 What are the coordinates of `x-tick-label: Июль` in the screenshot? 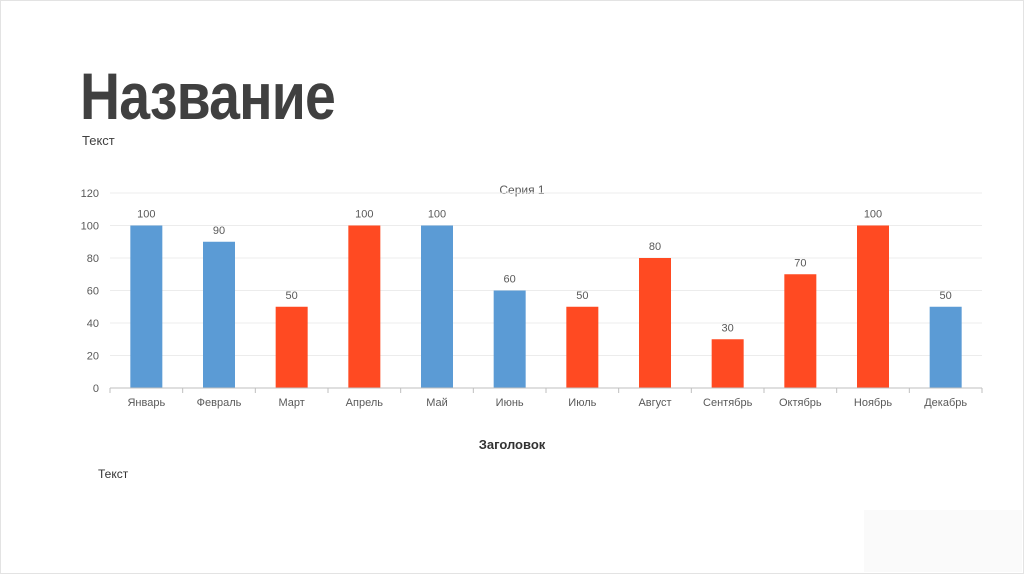 It's located at (582, 403).